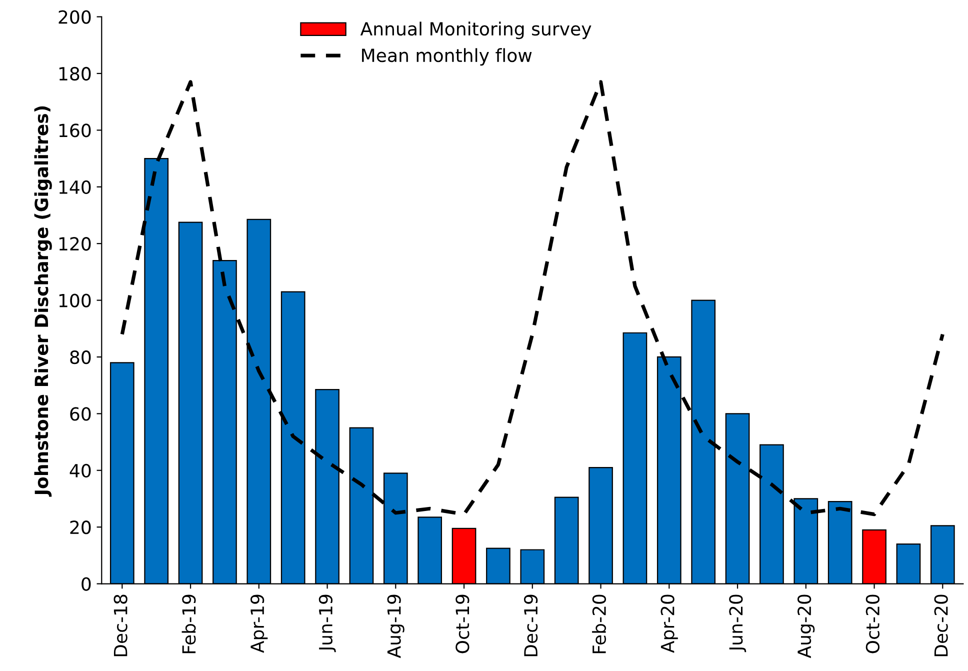  Describe the element at coordinates (463, 624) in the screenshot. I see `x-tick-label: Oct-19` at that location.